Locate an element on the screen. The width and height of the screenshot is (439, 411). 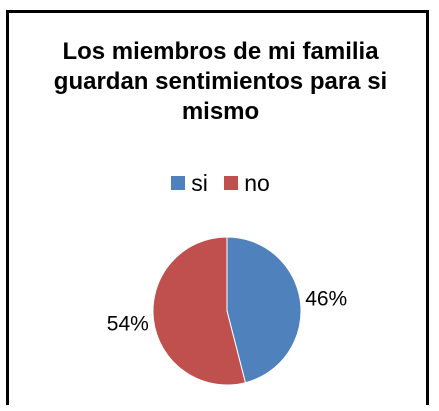
pie-slices is located at coordinates (227, 311).